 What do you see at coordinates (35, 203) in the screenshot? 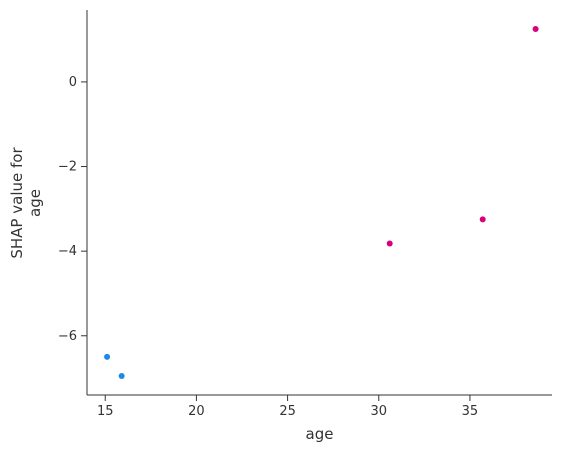
I see `y-axis-title-line-2: age` at bounding box center [35, 203].